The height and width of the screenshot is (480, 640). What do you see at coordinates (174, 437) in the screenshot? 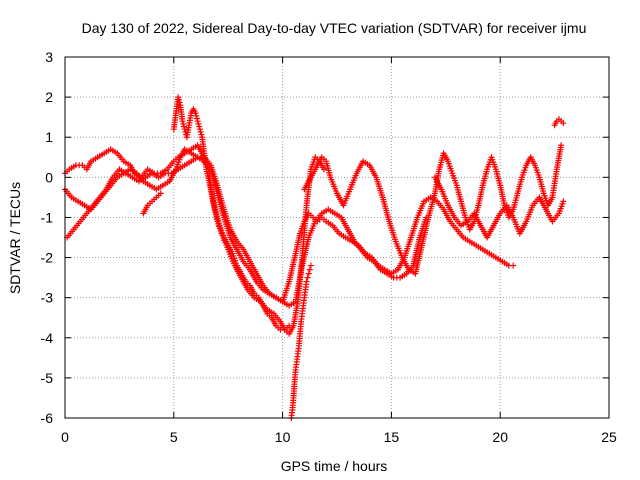
I see `x-tick-label: 5` at bounding box center [174, 437].